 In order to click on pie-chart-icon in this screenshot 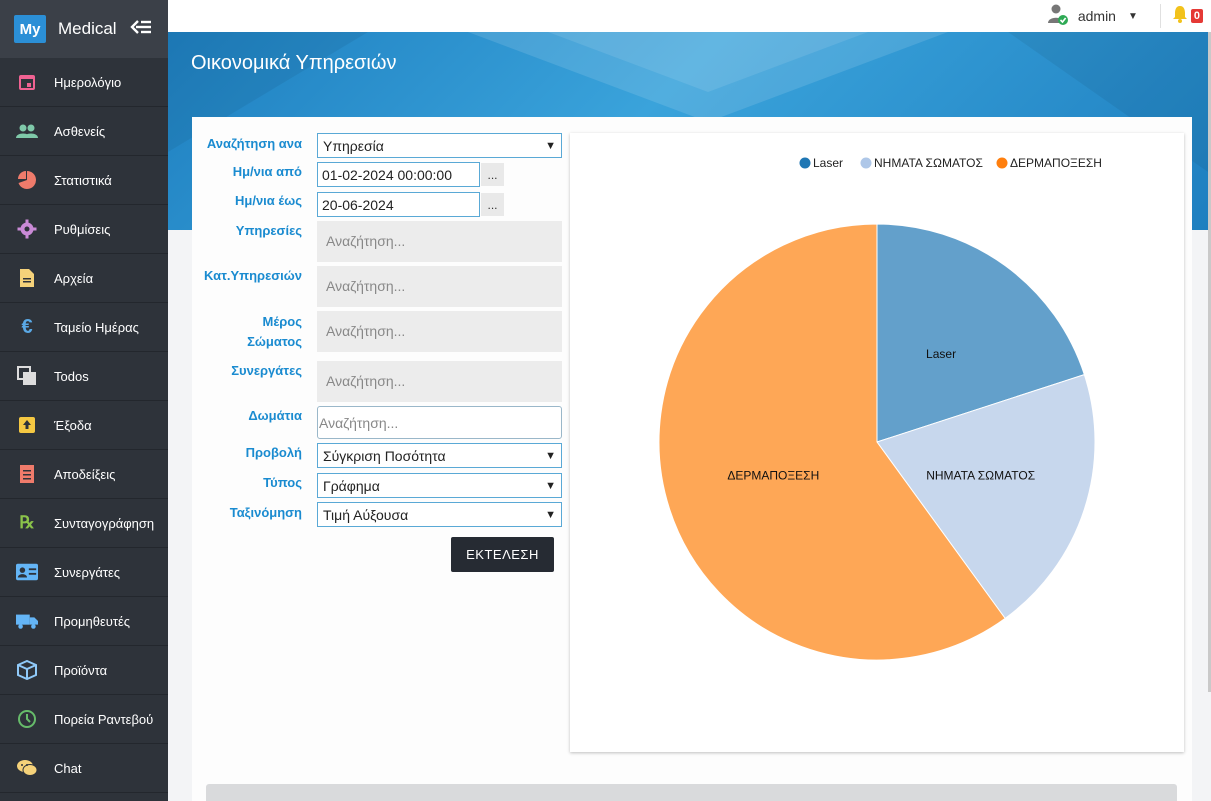, I will do `click(27, 180)`.